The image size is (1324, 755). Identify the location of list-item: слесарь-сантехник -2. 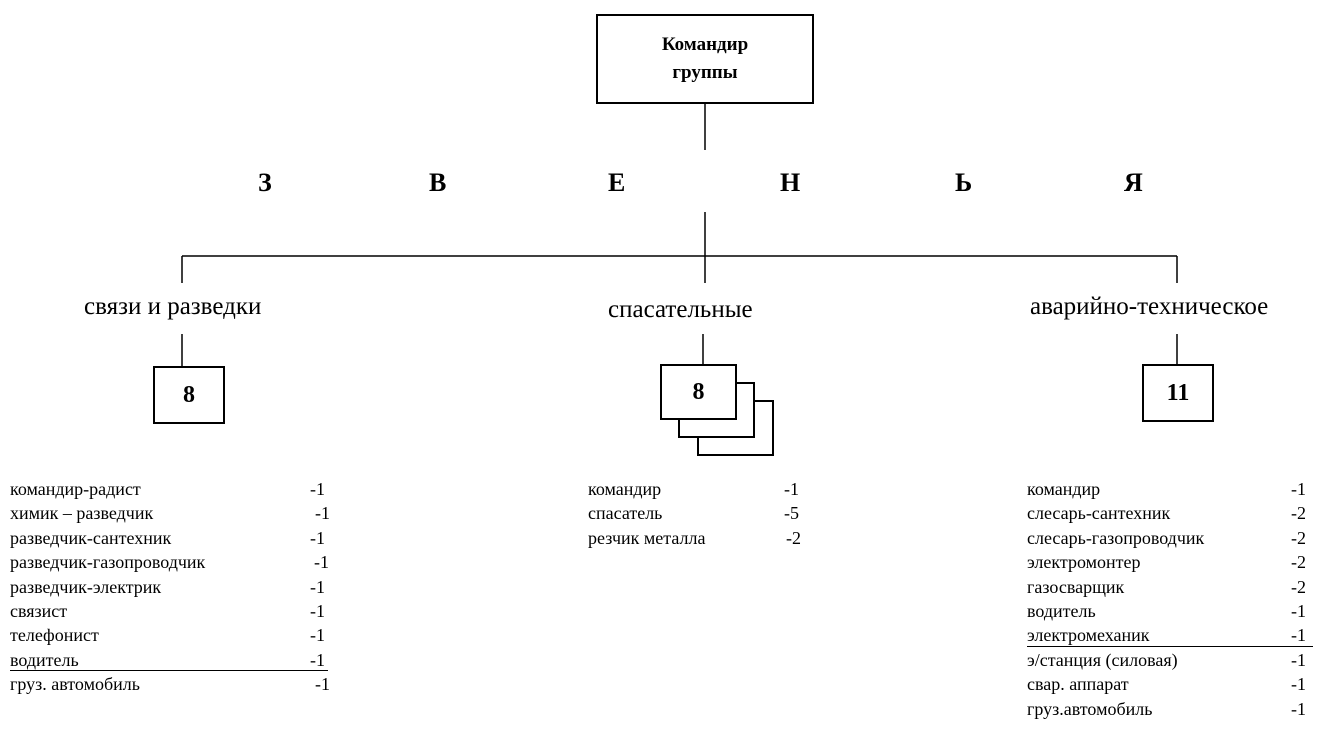
(1173, 513).